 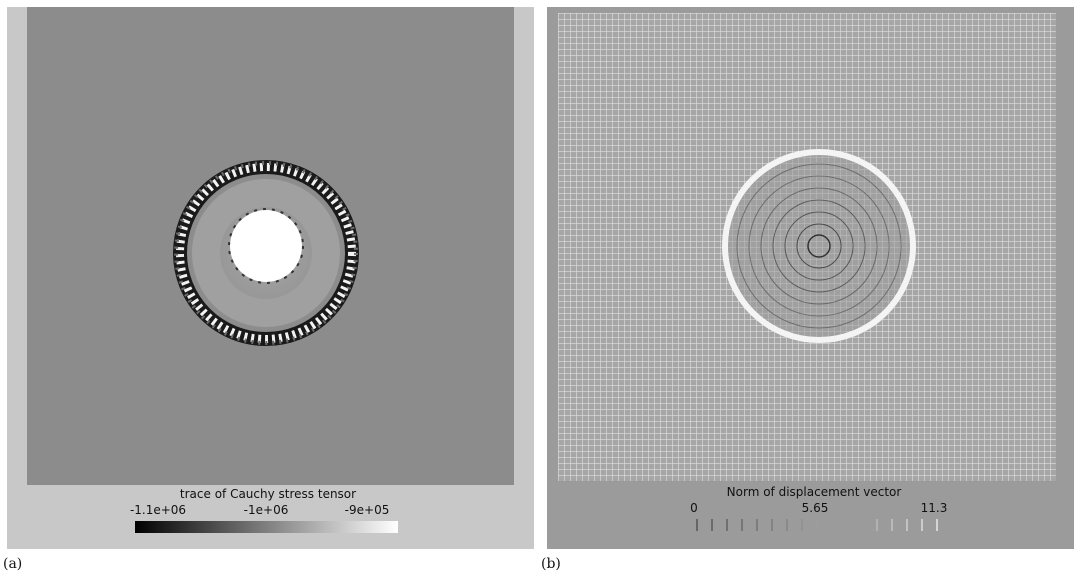 I want to click on displacement-rim, so click(x=819, y=246).